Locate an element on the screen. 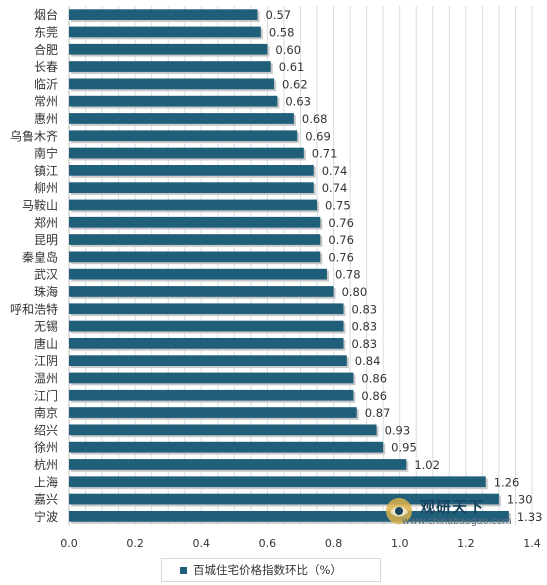 The height and width of the screenshot is (585, 547). category-label: 呼和浩特 is located at coordinates (34, 308).